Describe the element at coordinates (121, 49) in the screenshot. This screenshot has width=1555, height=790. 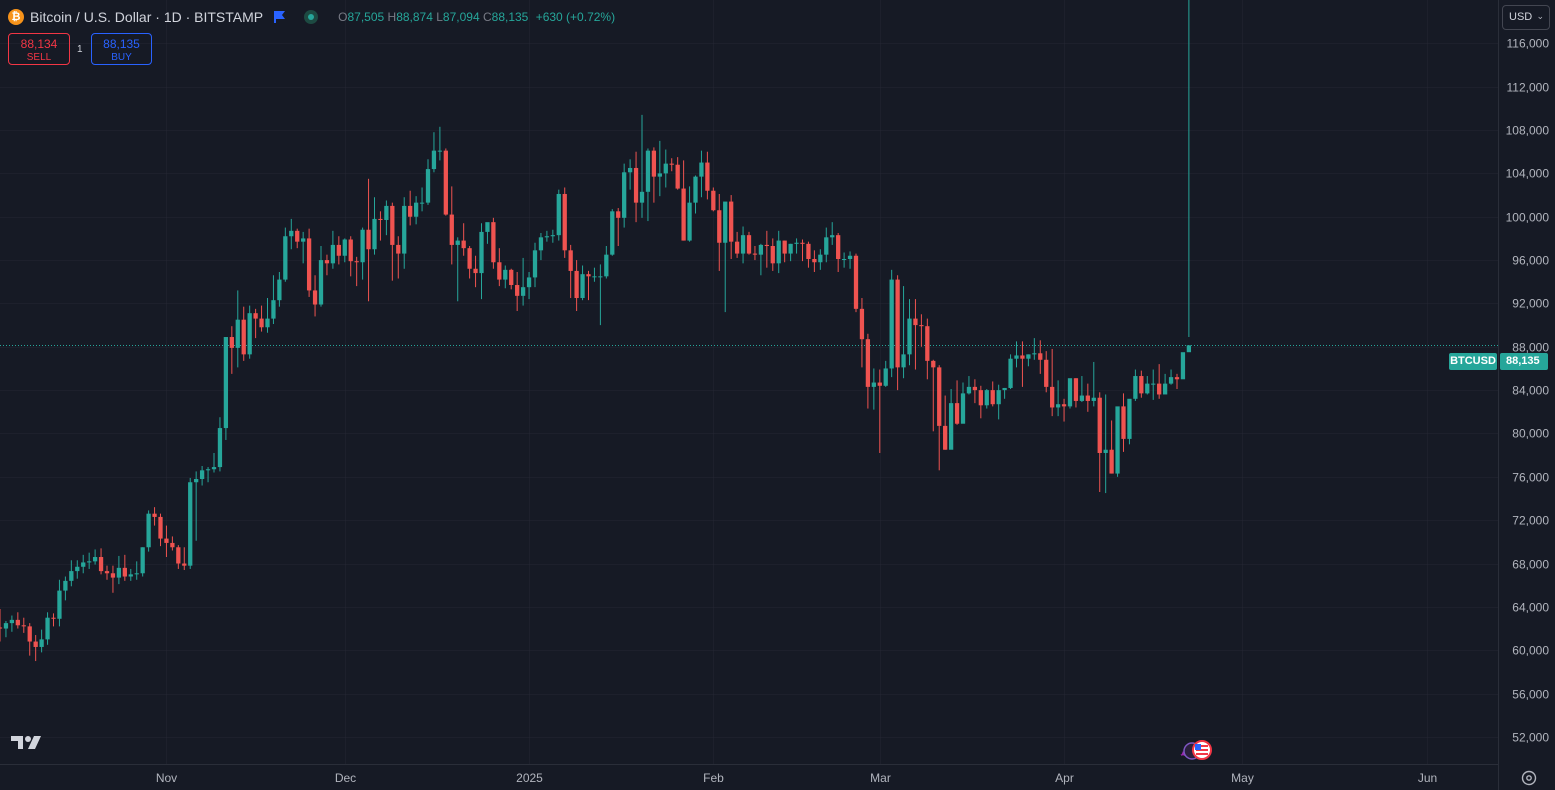
I see `buy-button: 88,135 BUY` at that location.